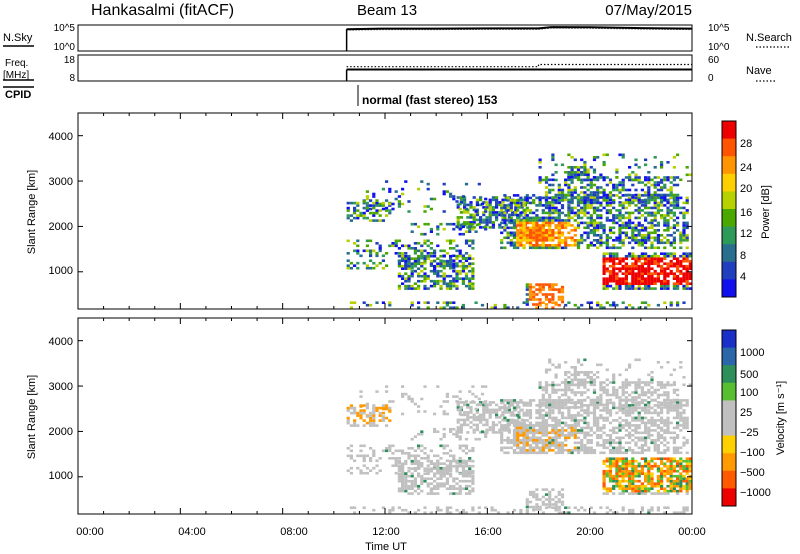  What do you see at coordinates (65, 28) in the screenshot?
I see `nsky-tick-top: 10^5` at bounding box center [65, 28].